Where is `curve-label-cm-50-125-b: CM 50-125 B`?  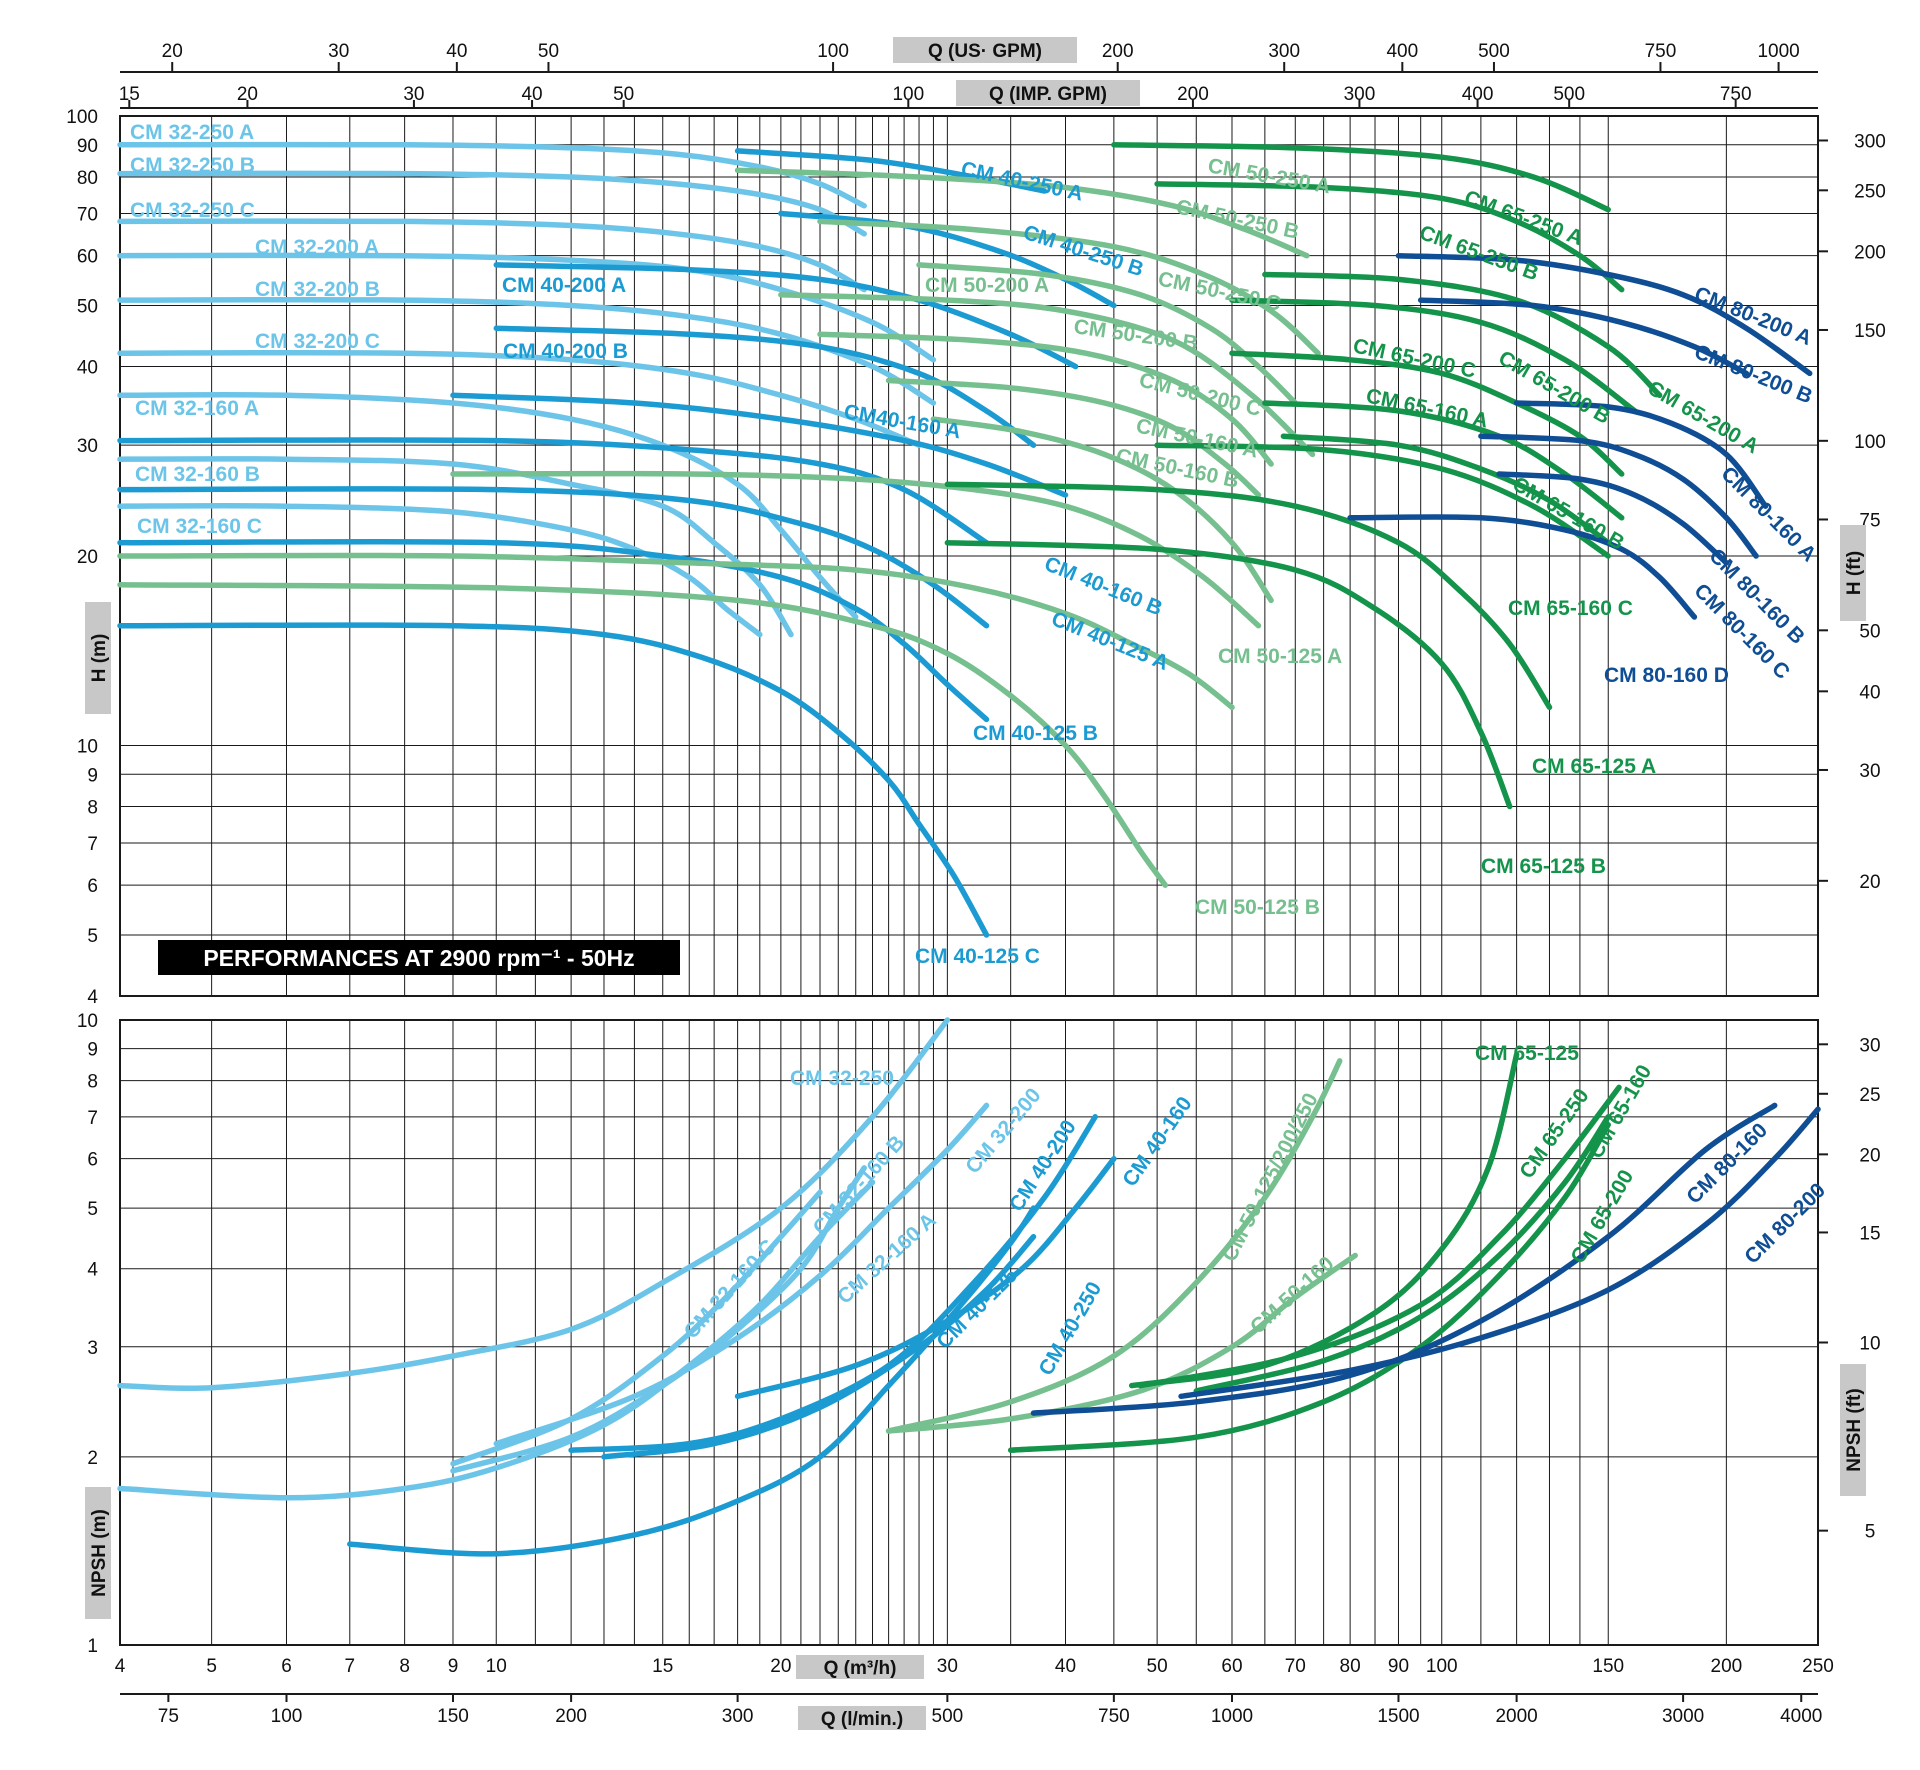
curve-label-cm-50-125-b: CM 50-125 B is located at coordinates (1257, 907).